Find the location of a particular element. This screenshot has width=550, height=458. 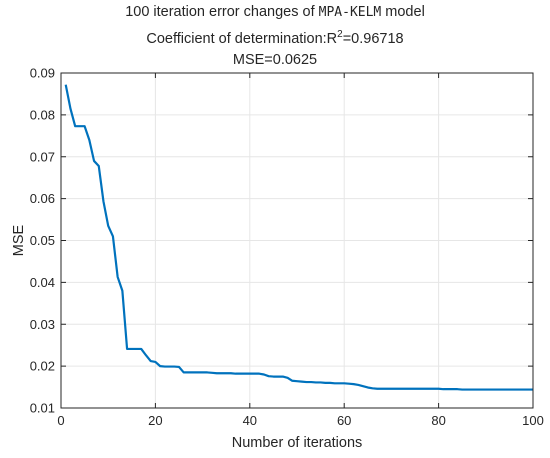

title-prefix: 100 iteration error changes of is located at coordinates (222, 12).